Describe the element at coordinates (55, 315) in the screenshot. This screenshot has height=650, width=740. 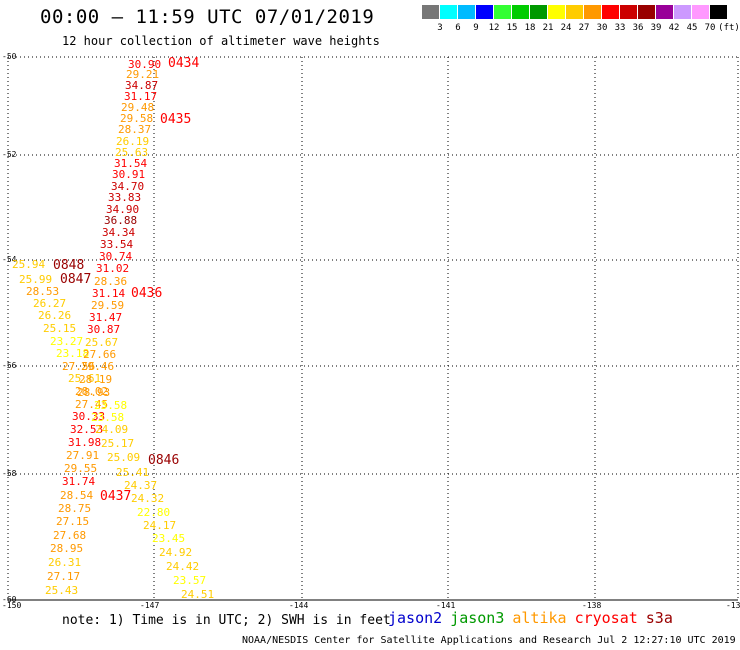
I see `wave-height-value: 26.26` at that location.